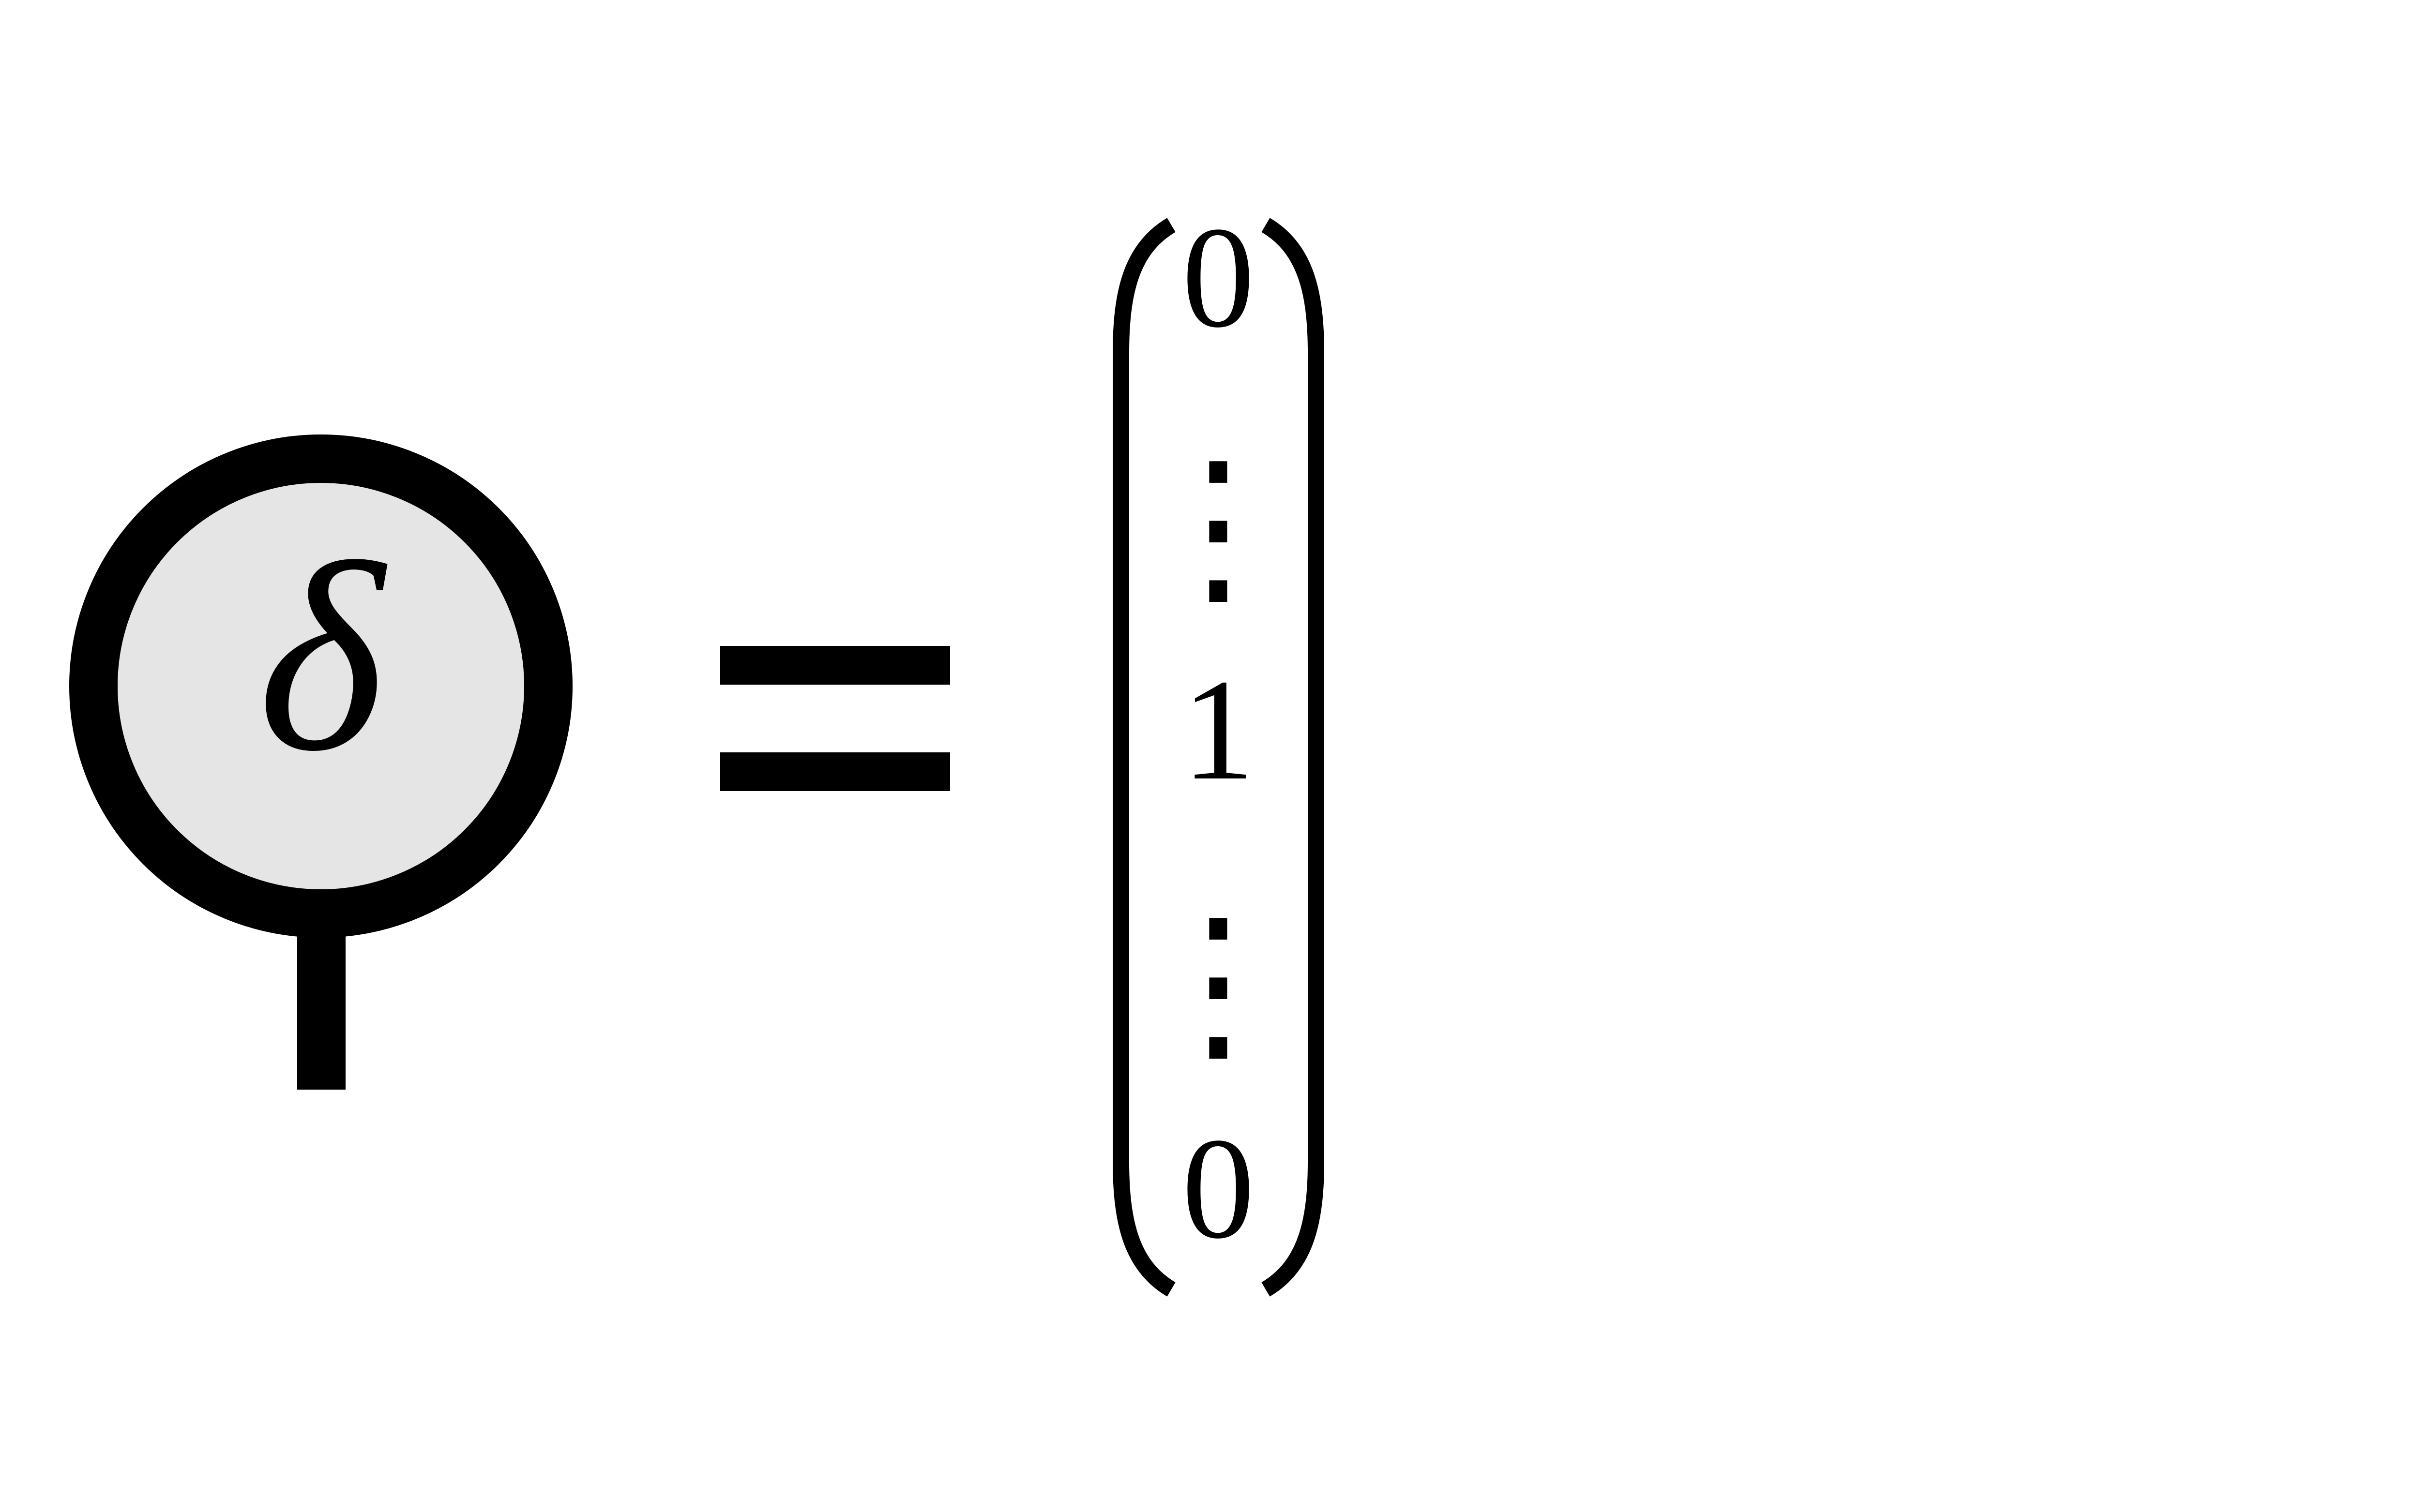  I want to click on vector-entry-one: 1, so click(1218, 729).